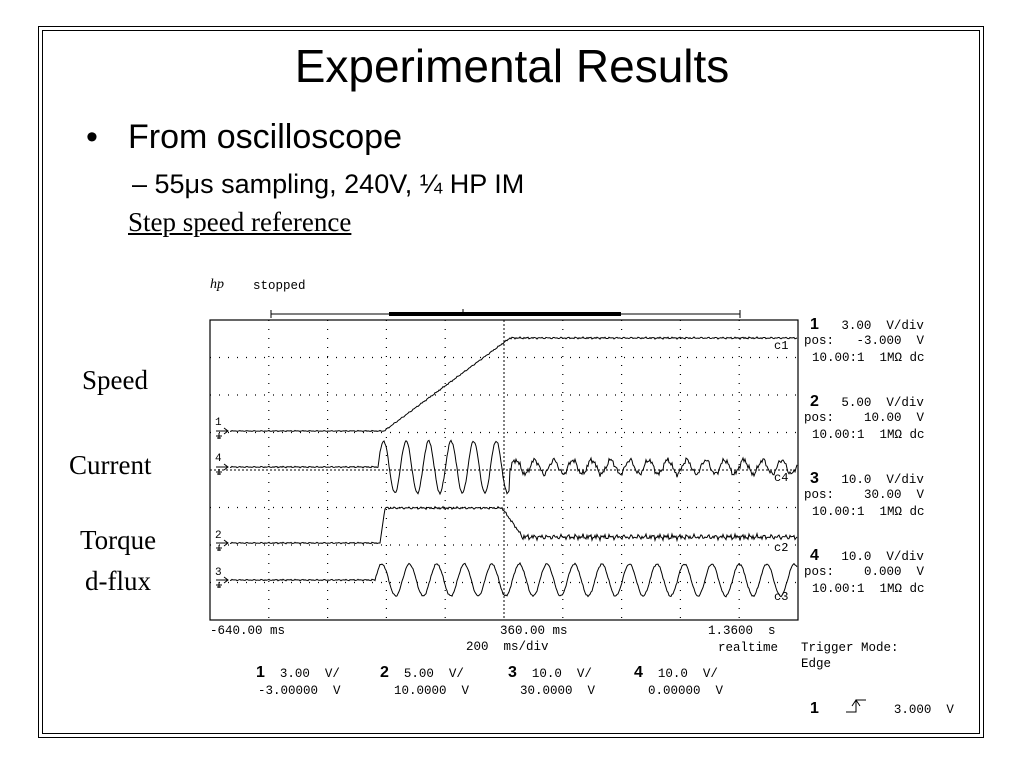 The height and width of the screenshot is (768, 1024). What do you see at coordinates (240, 222) in the screenshot?
I see `subheading: Step speed reference` at bounding box center [240, 222].